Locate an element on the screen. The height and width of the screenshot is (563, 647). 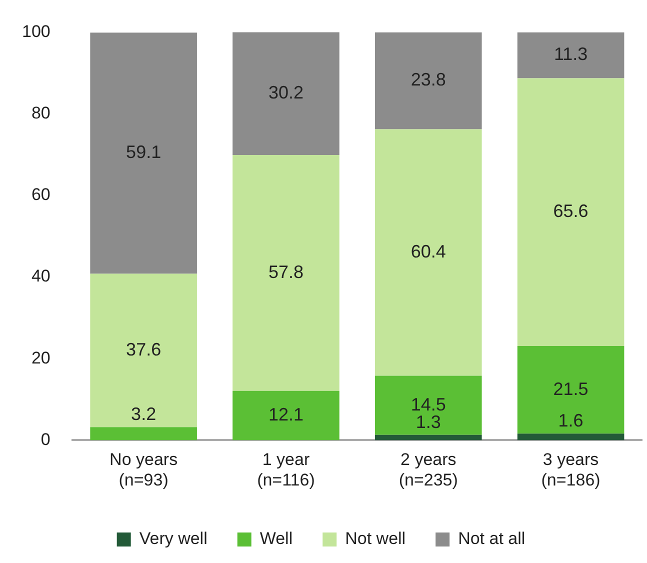
data-label: 12.1 is located at coordinates (286, 414).